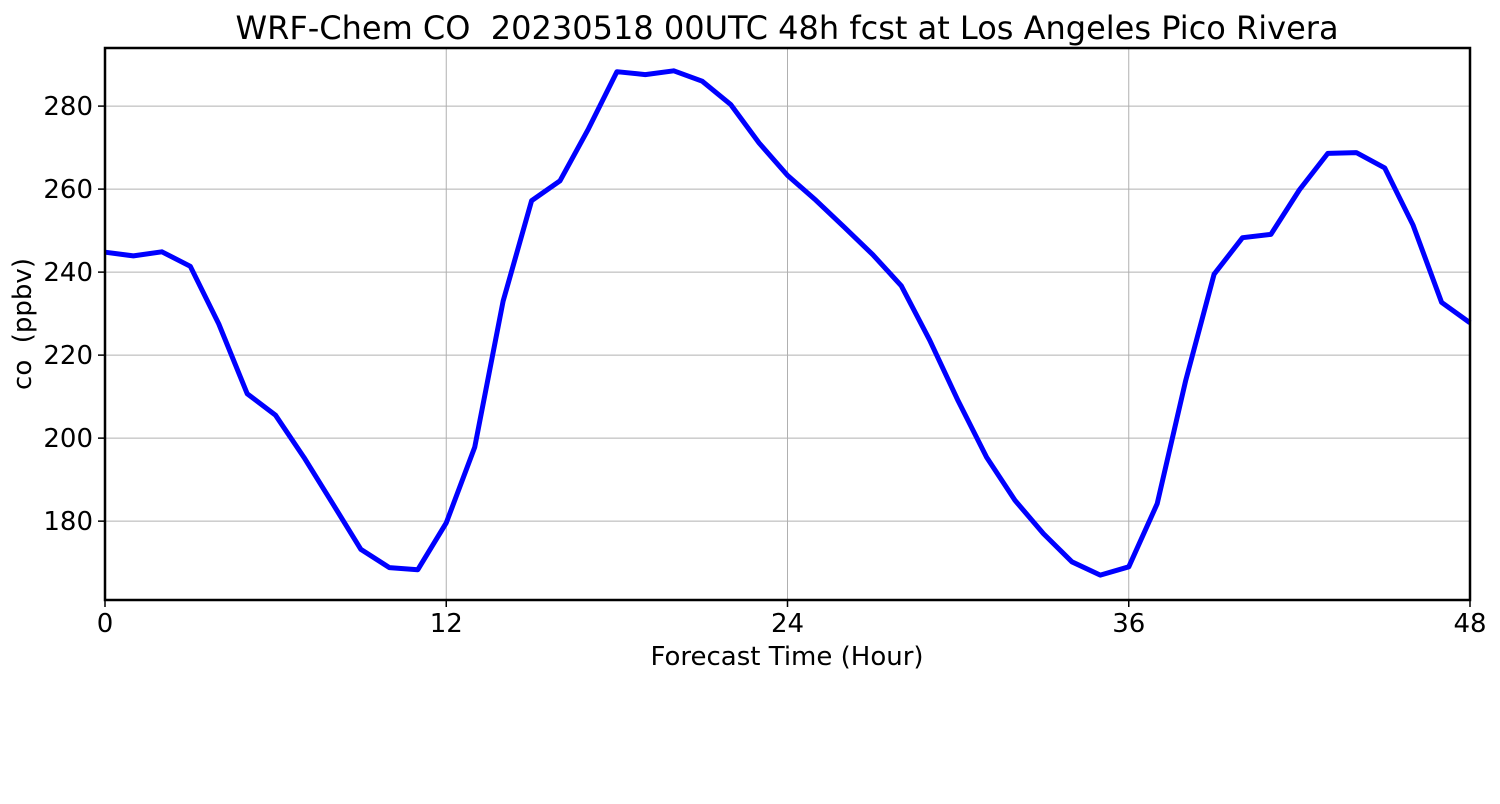 This screenshot has height=804, width=1500. Describe the element at coordinates (786, 657) in the screenshot. I see `x-axis-label: Forecast Time (Hour)` at that location.